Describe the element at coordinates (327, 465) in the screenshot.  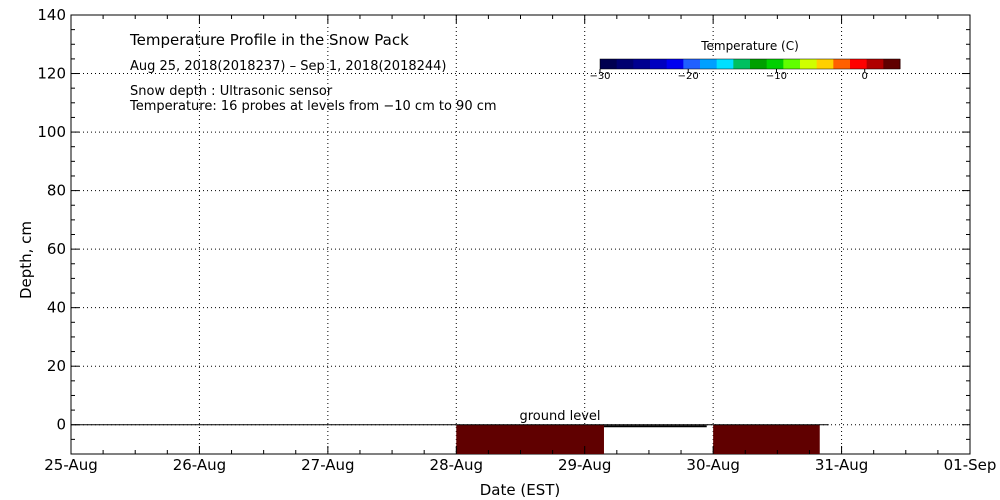
I see `x-tick-label: 27-Aug` at that location.